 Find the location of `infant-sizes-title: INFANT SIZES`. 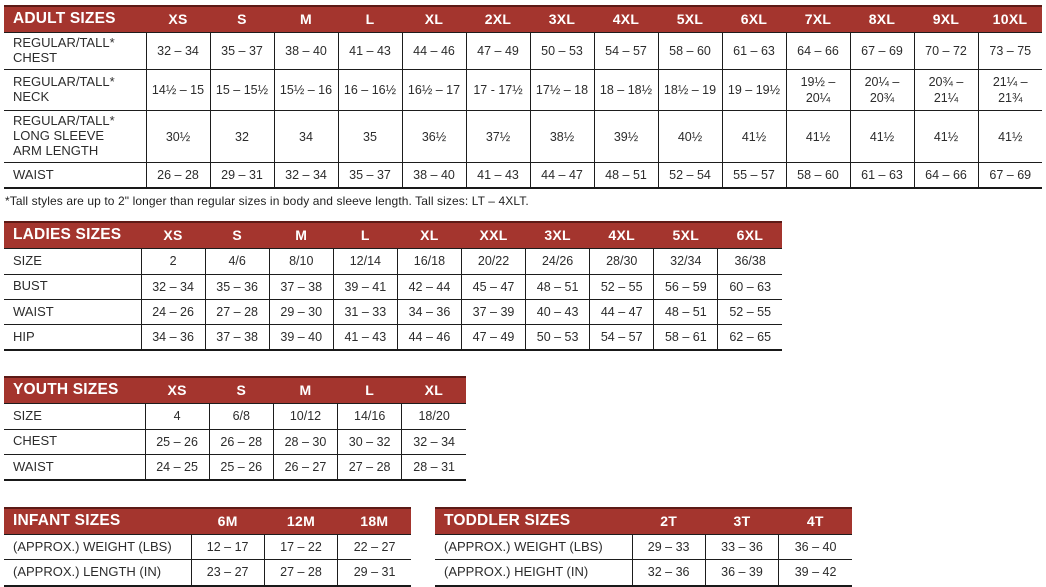

infant-sizes-title: INFANT SIZES is located at coordinates (97, 521).